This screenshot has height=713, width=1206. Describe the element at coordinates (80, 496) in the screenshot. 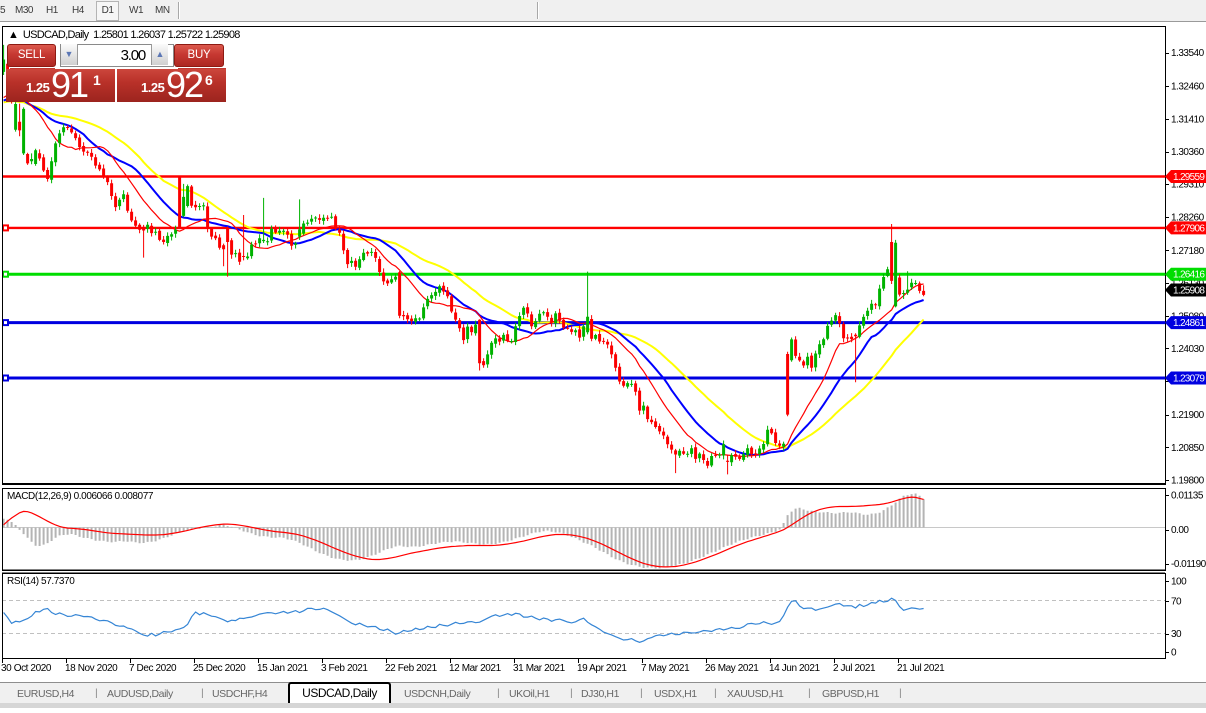

I see `svg-text:MACD(12,26,9) 0.006066 0.00807: MACD(12,26,9) 0.006066 0.008077` at that location.